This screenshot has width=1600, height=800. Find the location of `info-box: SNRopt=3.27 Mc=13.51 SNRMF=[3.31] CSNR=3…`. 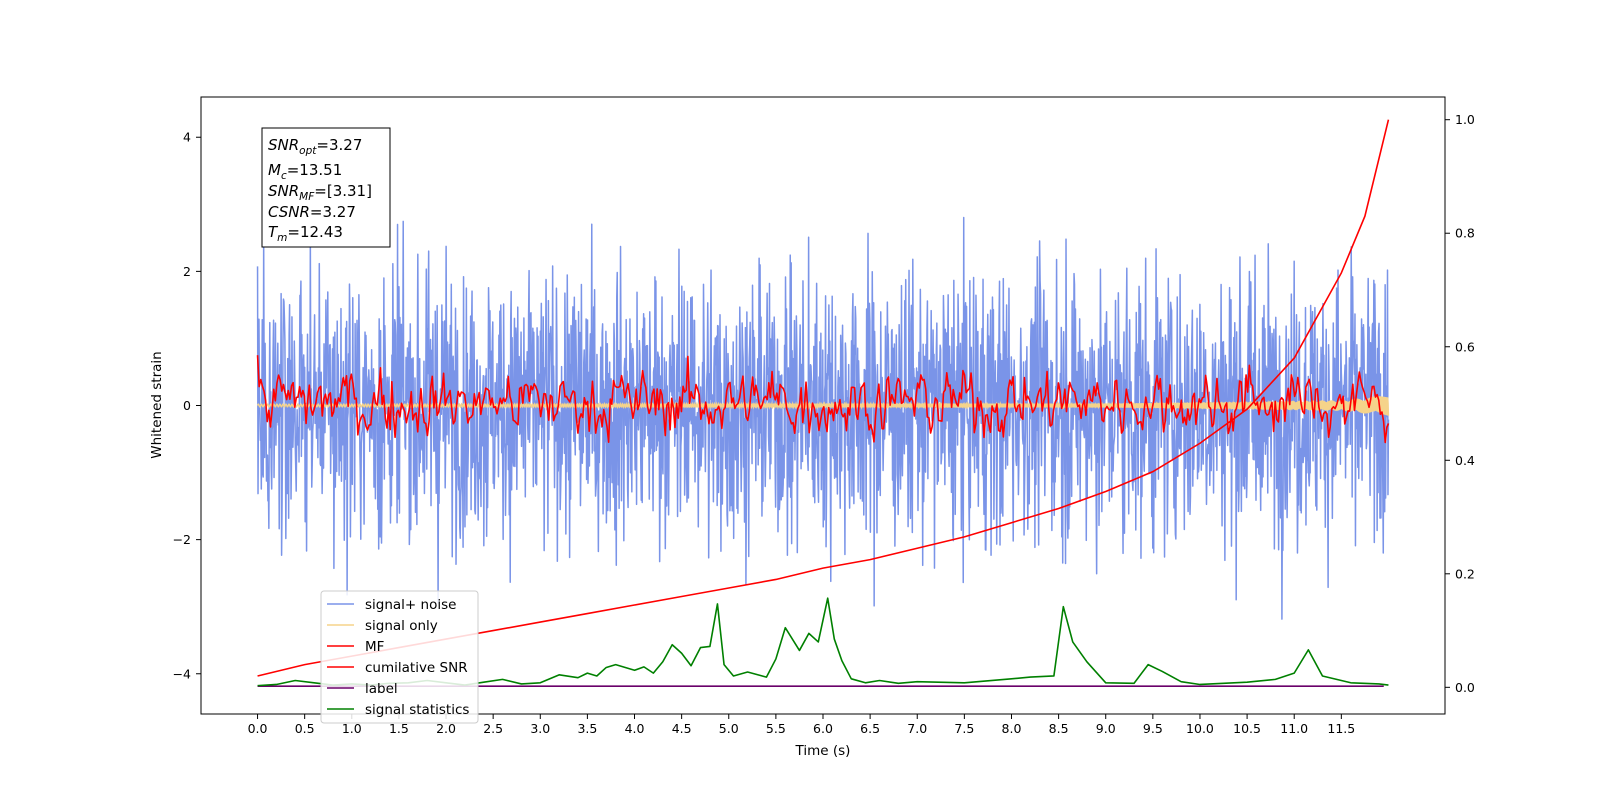

info-box: SNRopt=3.27 Mc=13.51 SNRMF=[3.31] CSNR=3… is located at coordinates (326, 187).